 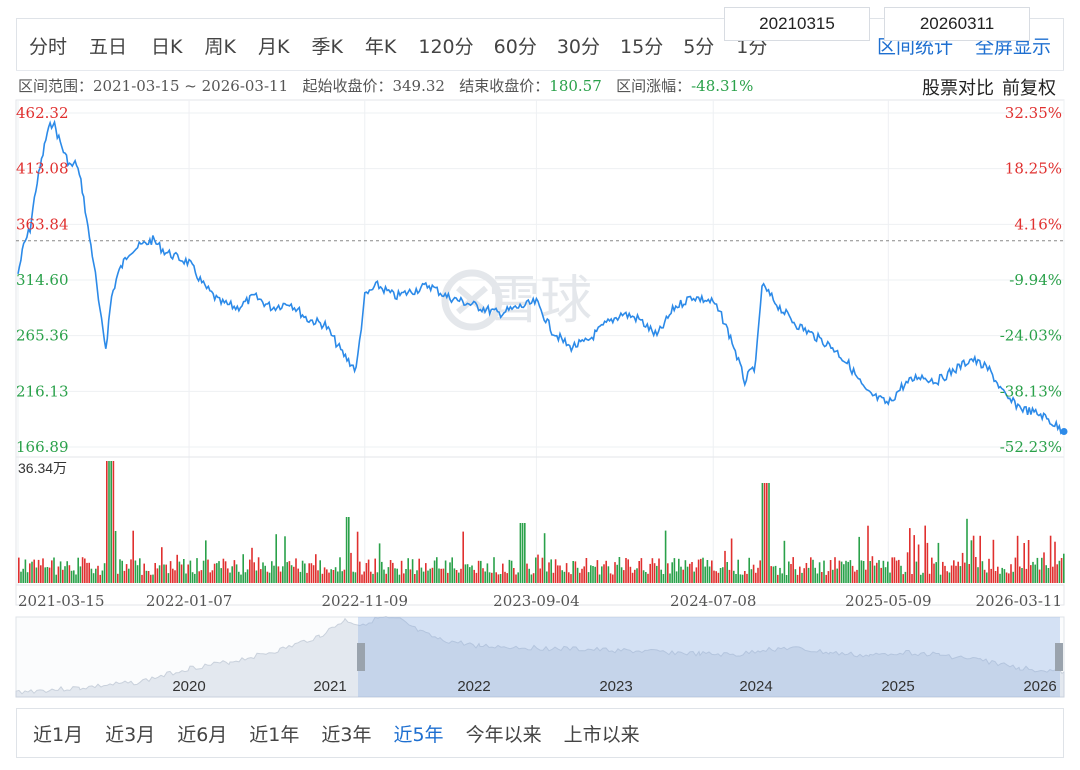 I want to click on range-button: 近6月, so click(x=202, y=734).